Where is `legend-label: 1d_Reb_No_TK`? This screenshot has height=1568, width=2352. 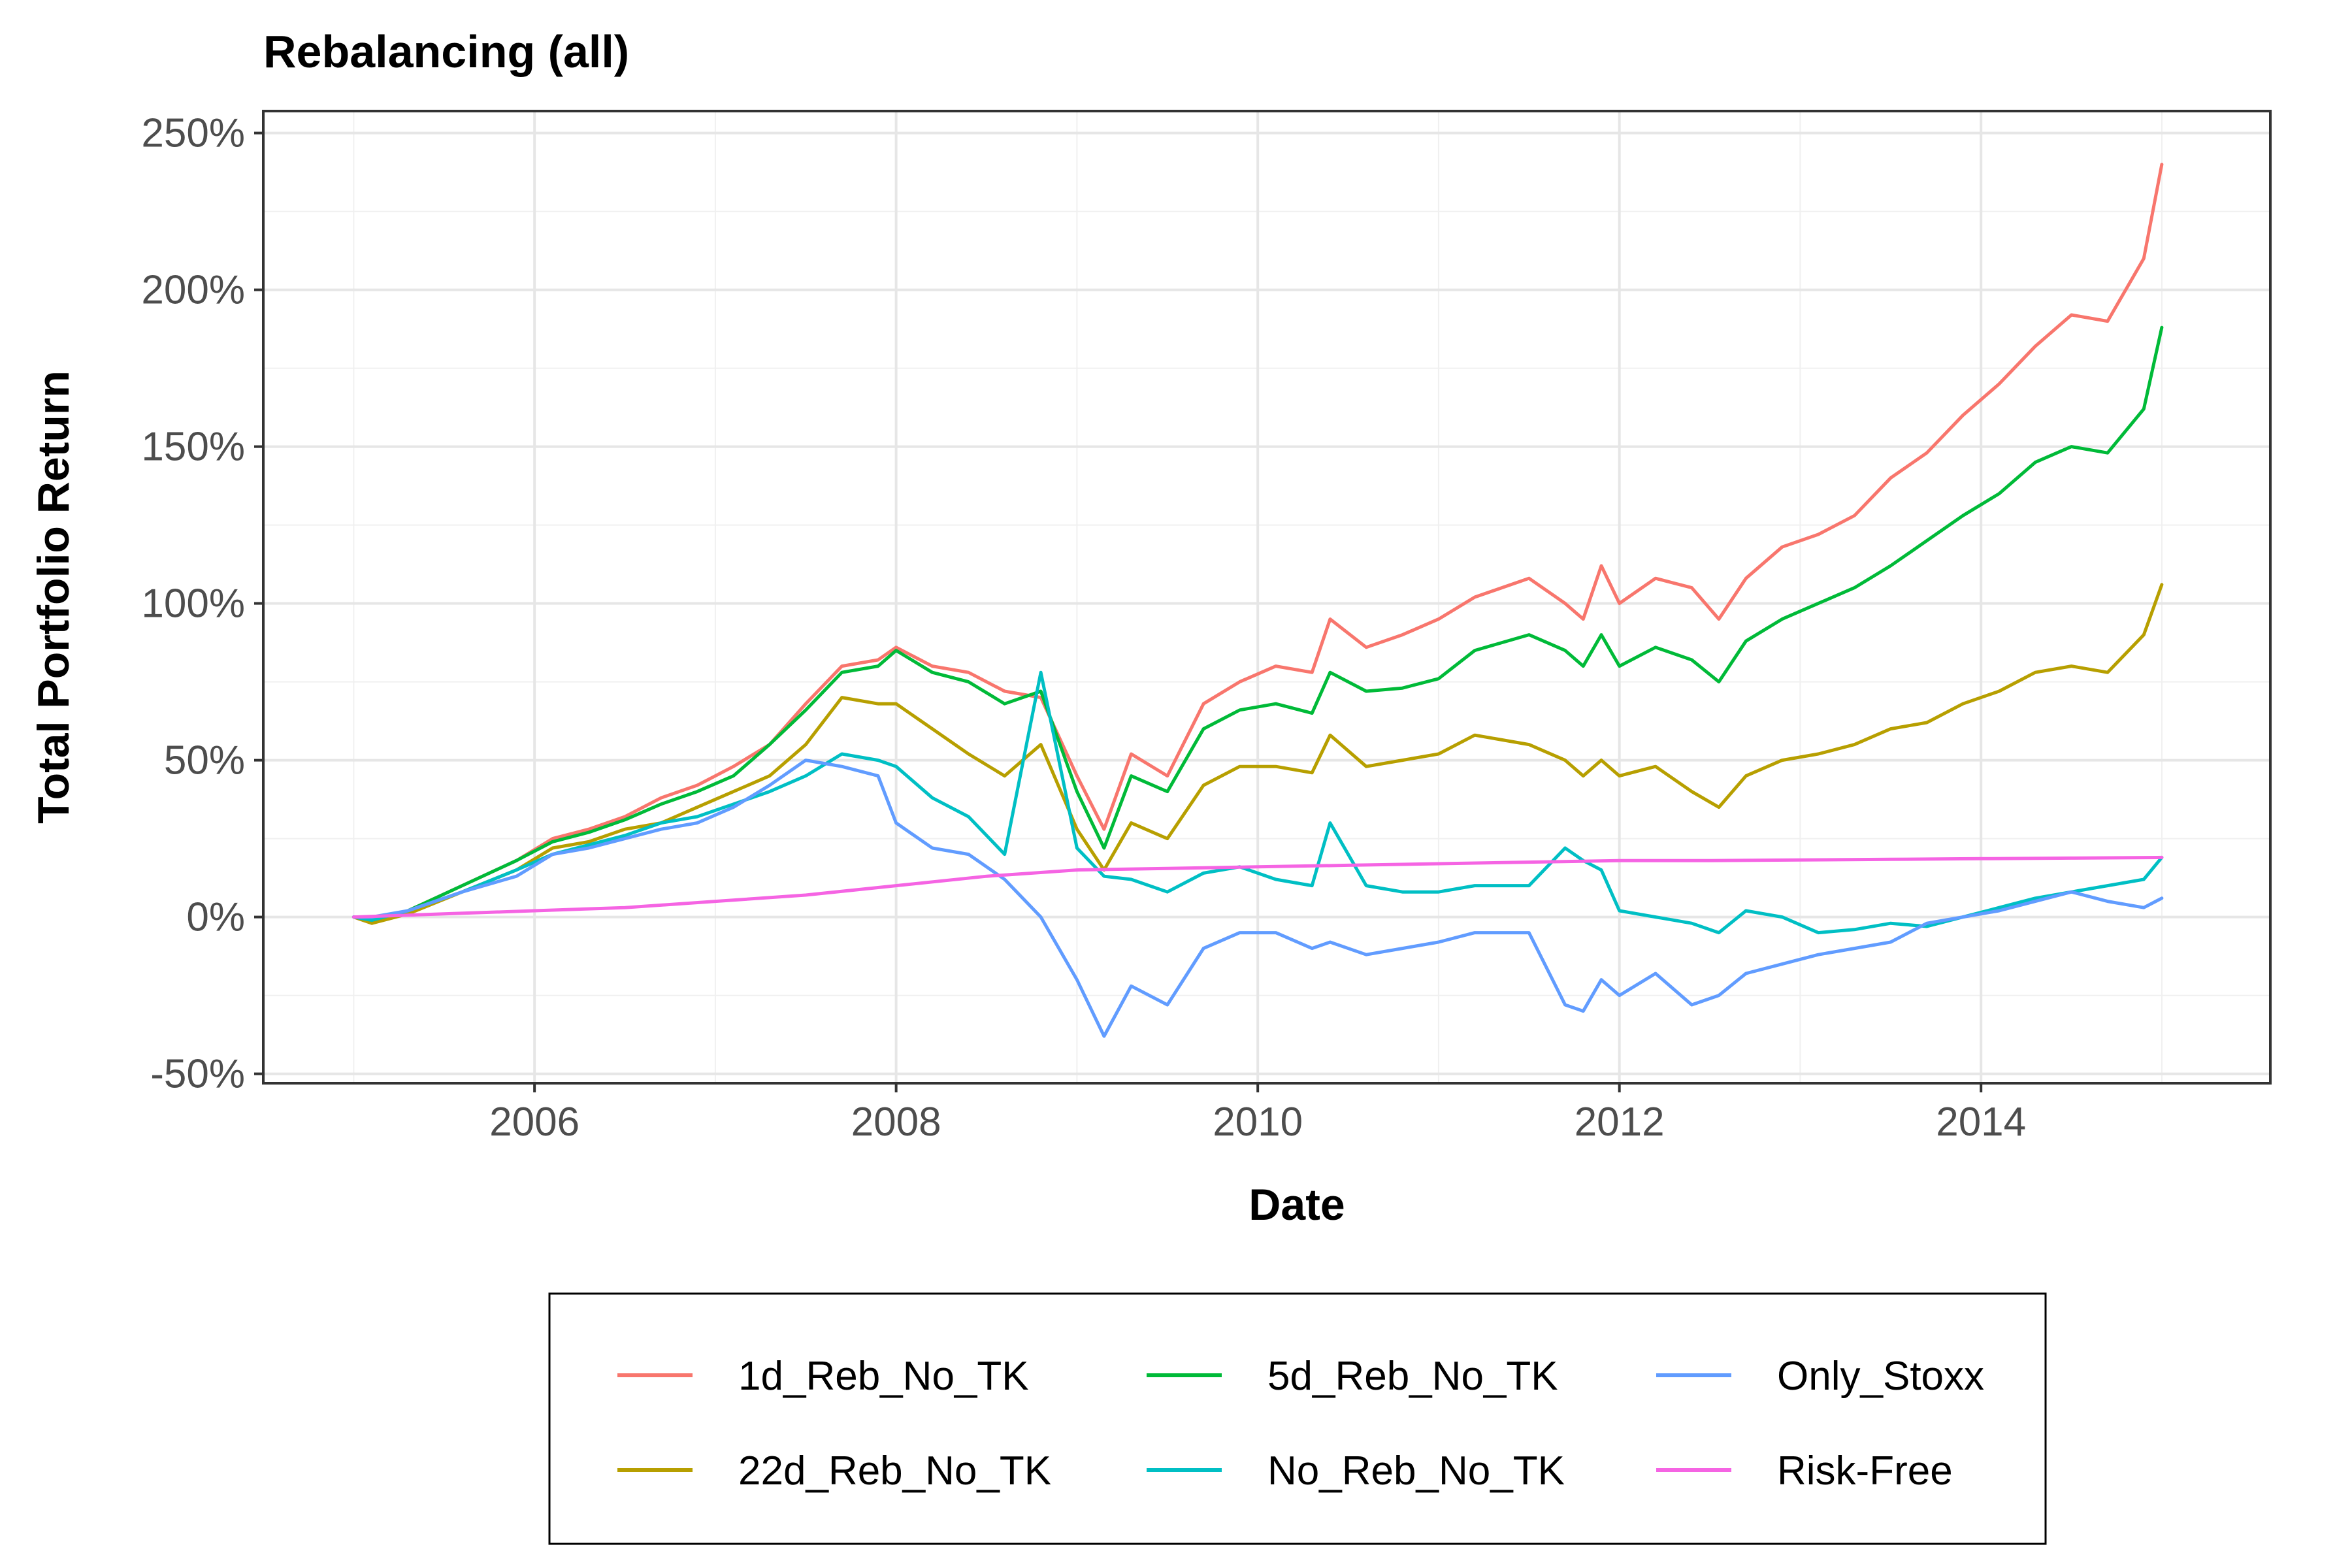 legend-label: 1d_Reb_No_TK is located at coordinates (883, 1376).